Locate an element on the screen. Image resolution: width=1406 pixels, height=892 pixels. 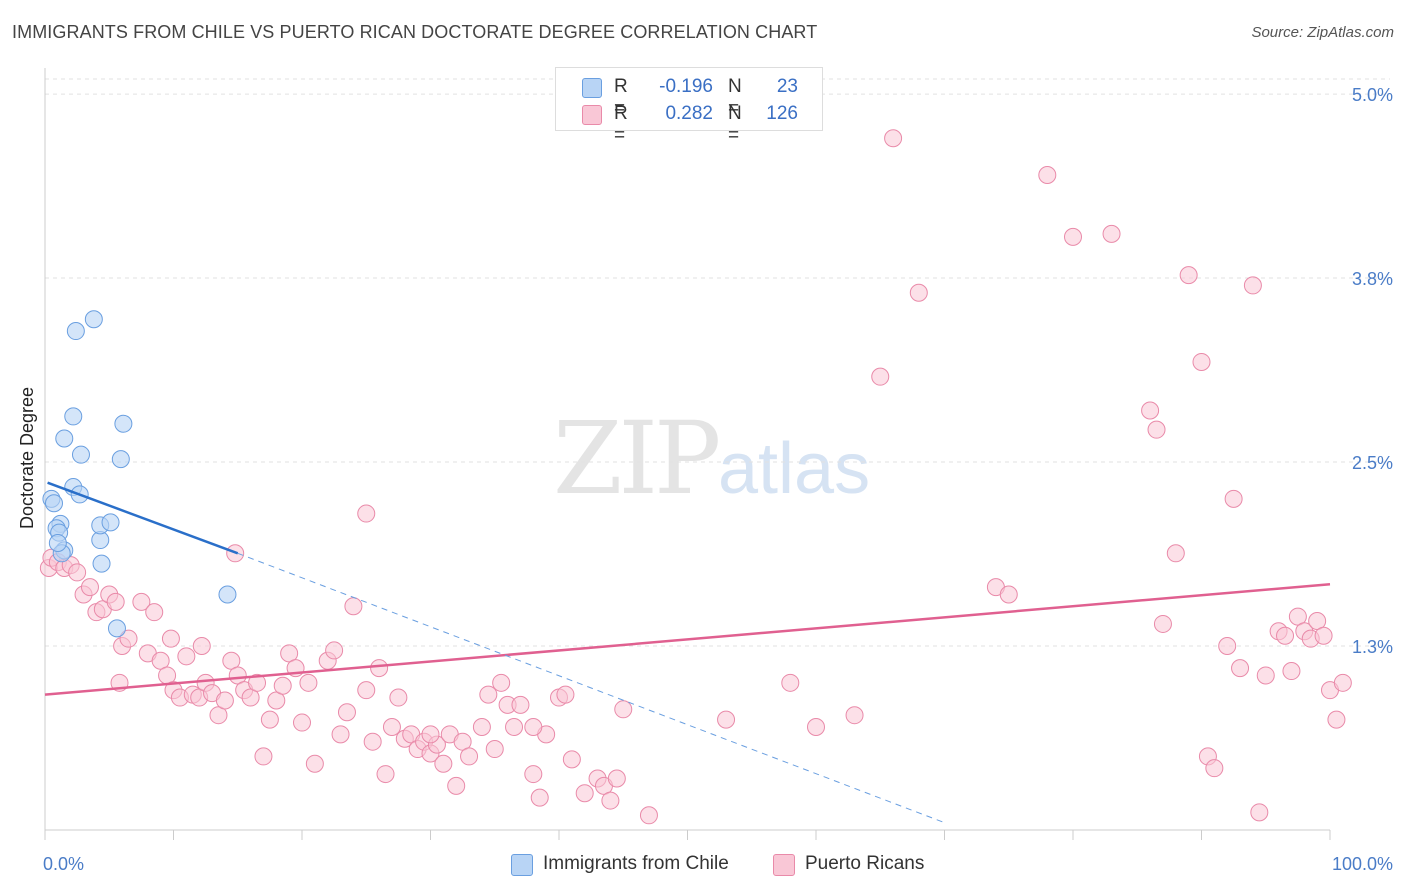
legend-r-value: 0.282 is located at coordinates (689, 113).